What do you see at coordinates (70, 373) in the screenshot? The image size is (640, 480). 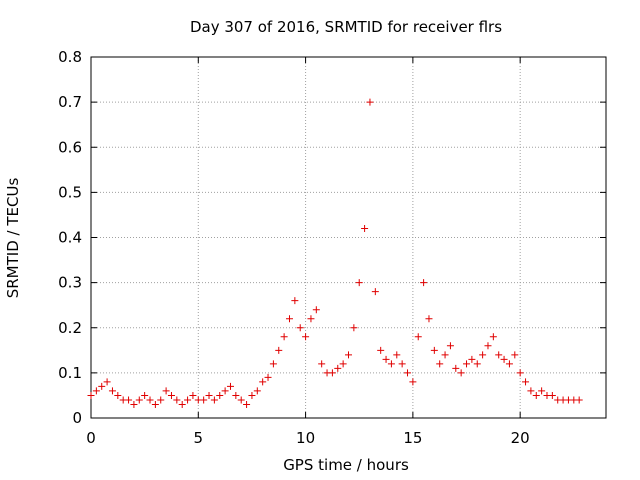 I see `y-tick-label: 0.1` at bounding box center [70, 373].